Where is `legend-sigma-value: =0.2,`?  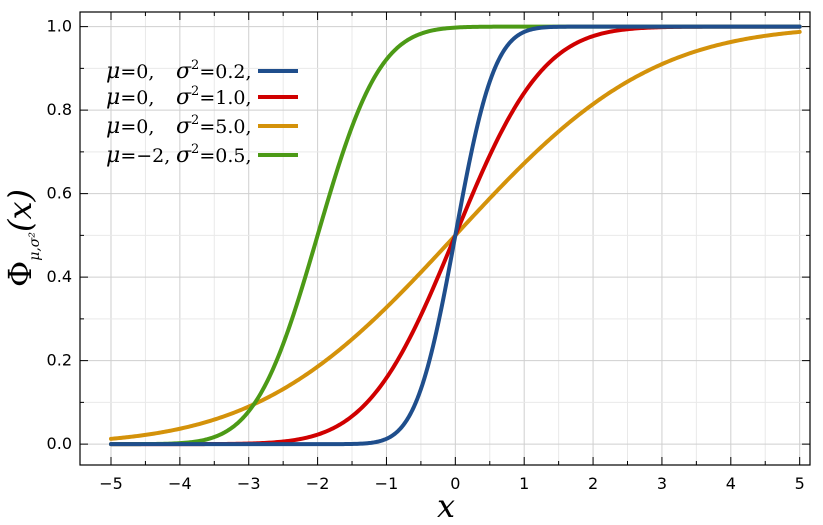 legend-sigma-value: =0.2, is located at coordinates (225, 72).